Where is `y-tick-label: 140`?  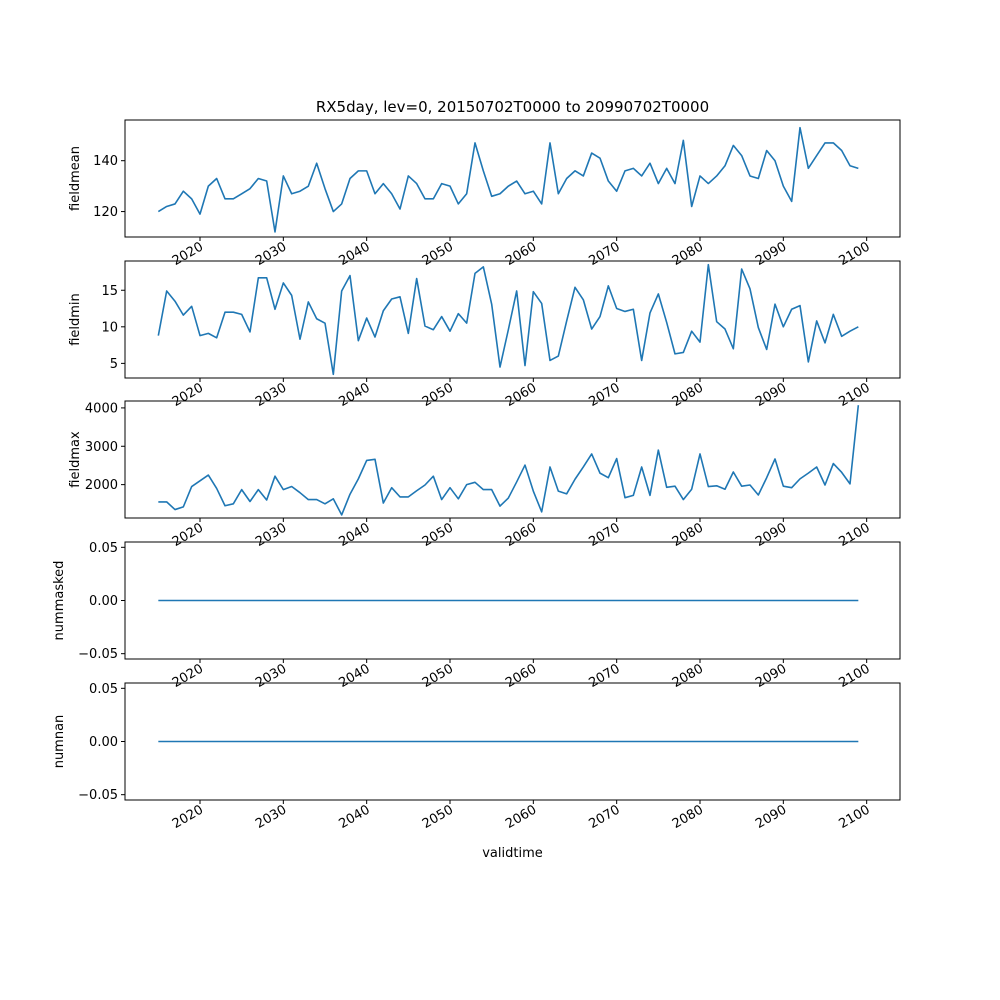 y-tick-label: 140 is located at coordinates (105, 161).